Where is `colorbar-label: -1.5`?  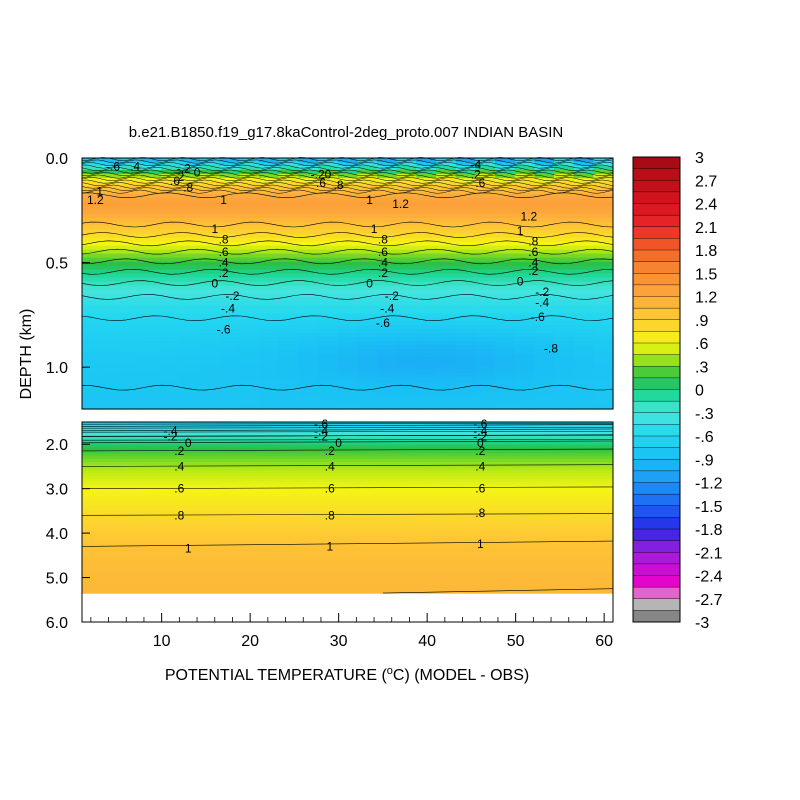 colorbar-label: -1.5 is located at coordinates (709, 507).